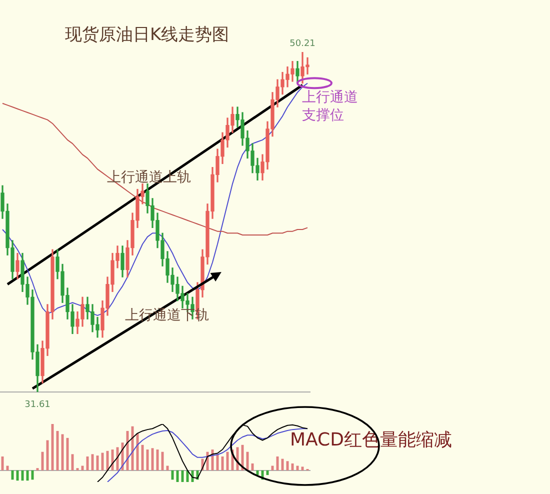 This screenshot has width=550, height=494. What do you see at coordinates (37, 405) in the screenshot?
I see `annotation: 31.61` at bounding box center [37, 405].